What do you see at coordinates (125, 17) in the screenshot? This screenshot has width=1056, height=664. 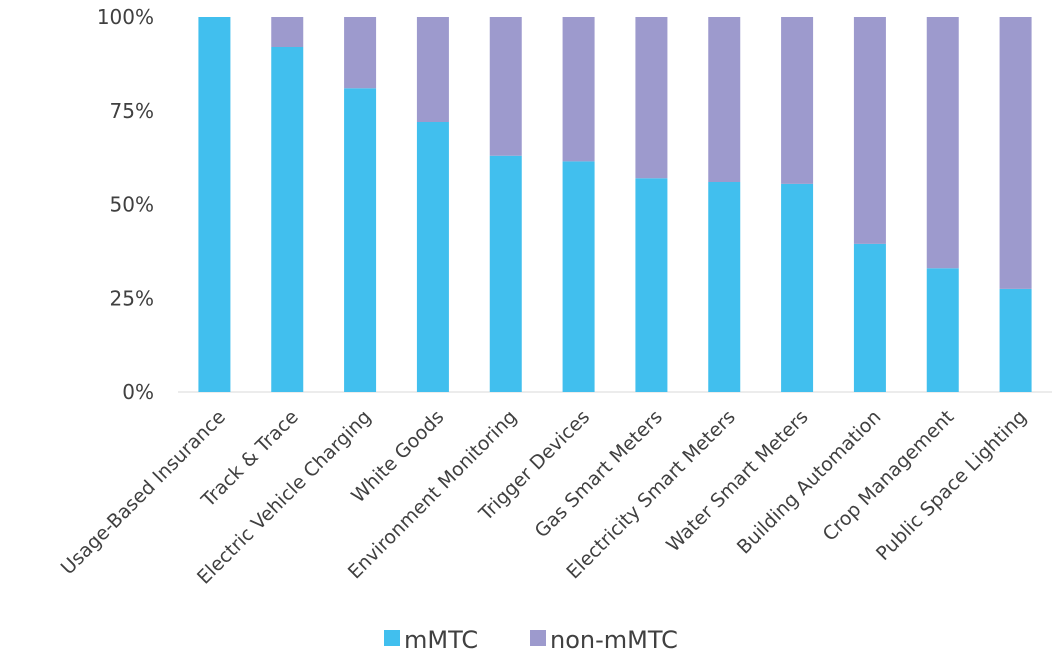 I see `y-tick-label: 100%` at bounding box center [125, 17].